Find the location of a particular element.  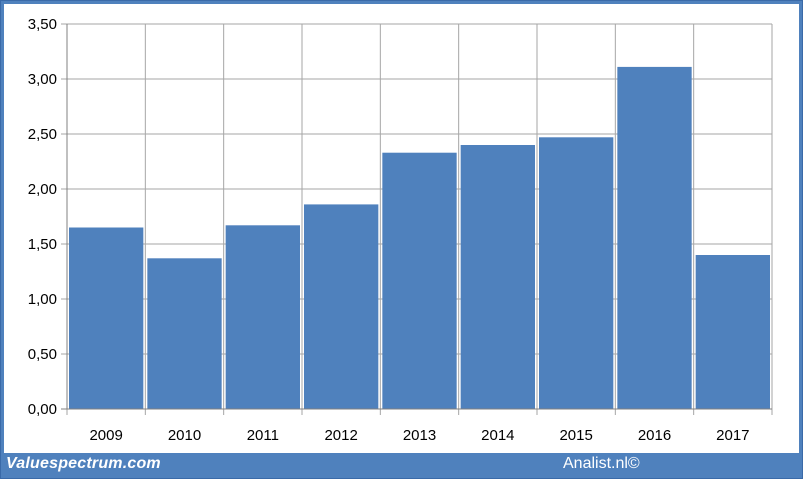

bar-2011 is located at coordinates (262, 317).